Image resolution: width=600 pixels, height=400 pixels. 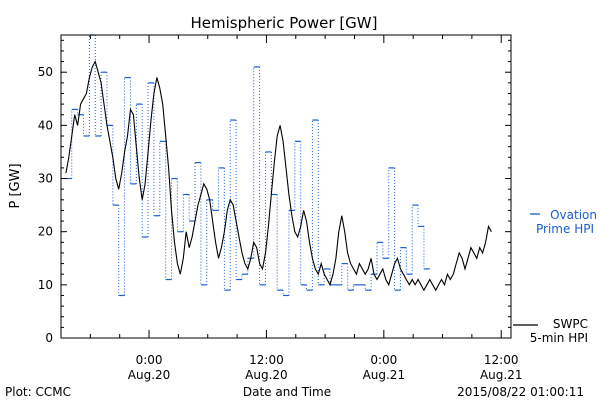 What do you see at coordinates (45, 285) in the screenshot?
I see `y-tick-label: 10` at bounding box center [45, 285].